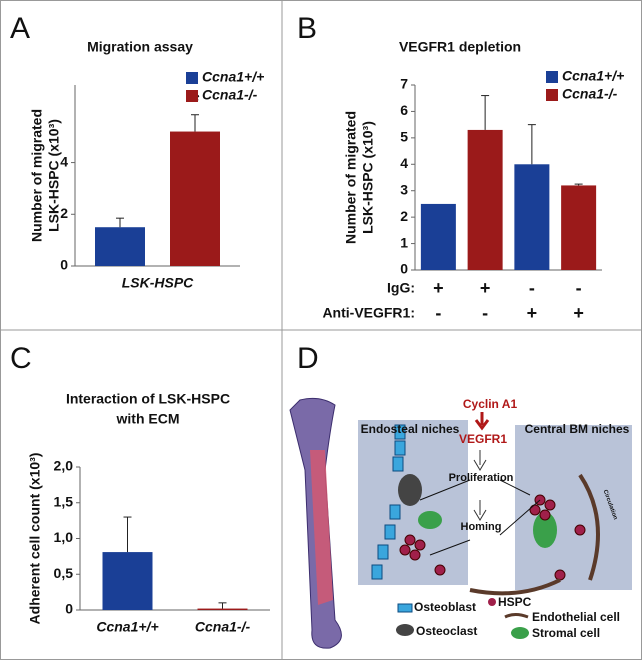  Describe the element at coordinates (64, 537) in the screenshot. I see `y-tick-label: 1,0` at that location.